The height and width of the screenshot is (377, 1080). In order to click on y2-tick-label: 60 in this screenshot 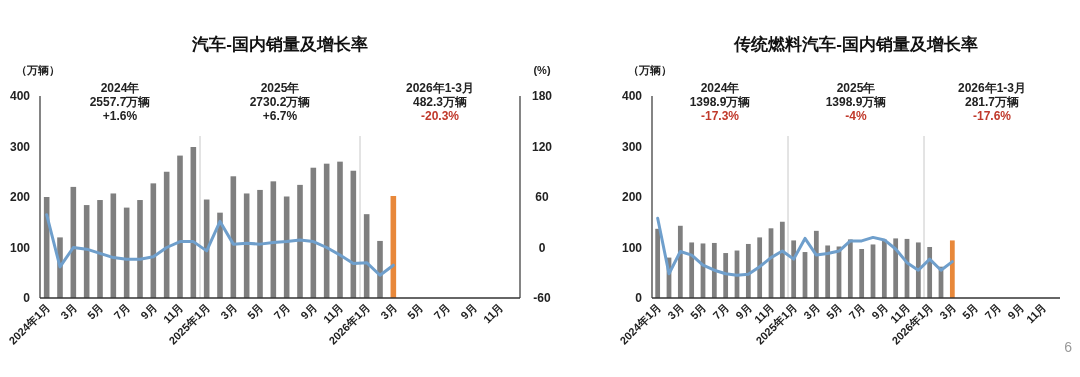, I will do `click(542, 197)`.